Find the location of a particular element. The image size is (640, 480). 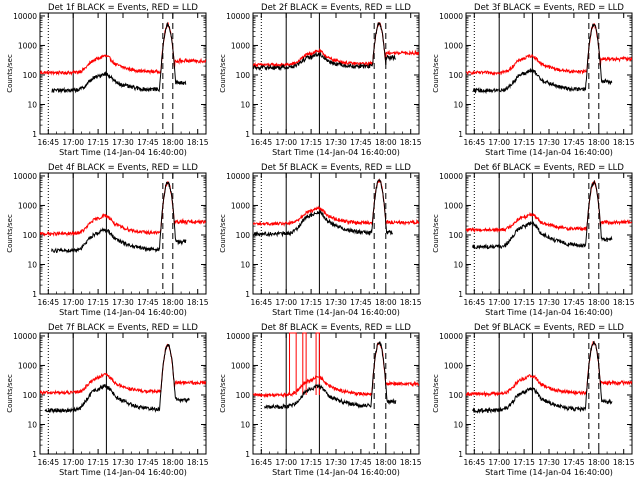

chart-title: Det 7f BLACK = Events, RED = LLD is located at coordinates (123, 328).